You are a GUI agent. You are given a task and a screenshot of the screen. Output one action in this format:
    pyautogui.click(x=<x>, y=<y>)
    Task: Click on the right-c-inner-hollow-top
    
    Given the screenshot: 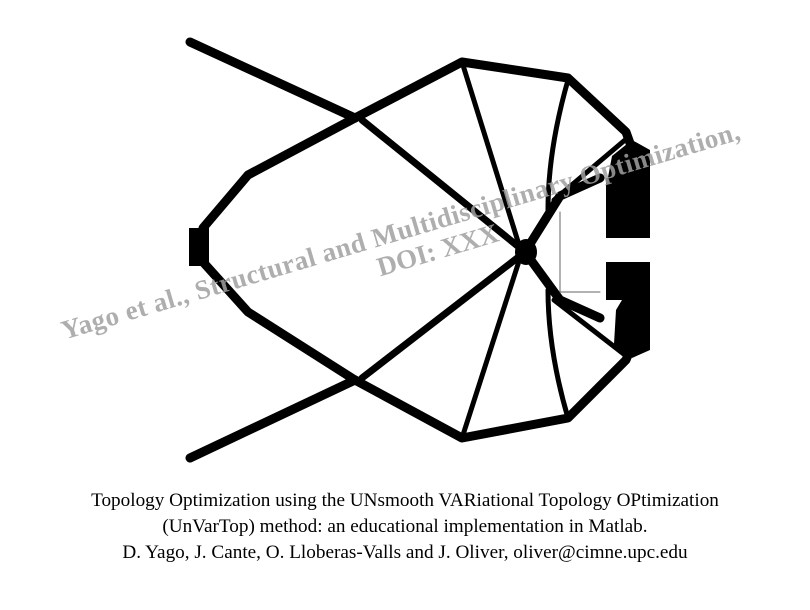 What is the action you would take?
    pyautogui.click(x=625, y=209)
    